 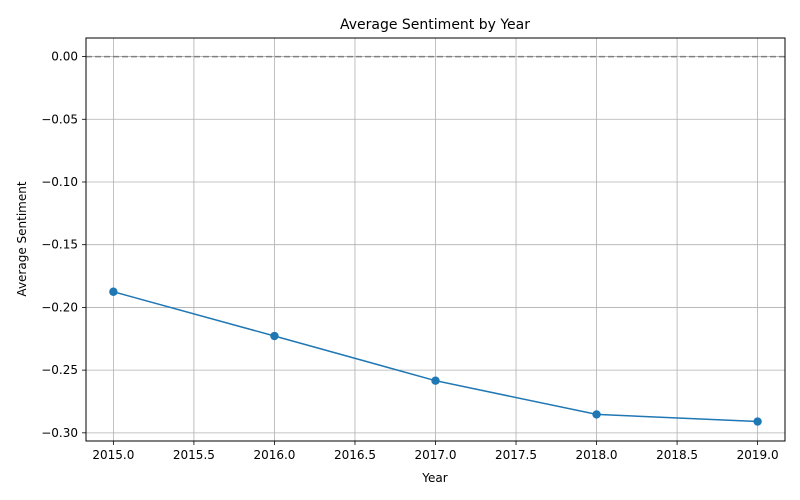 What do you see at coordinates (194, 455) in the screenshot?
I see `x-tick-label: 2015.5` at bounding box center [194, 455].